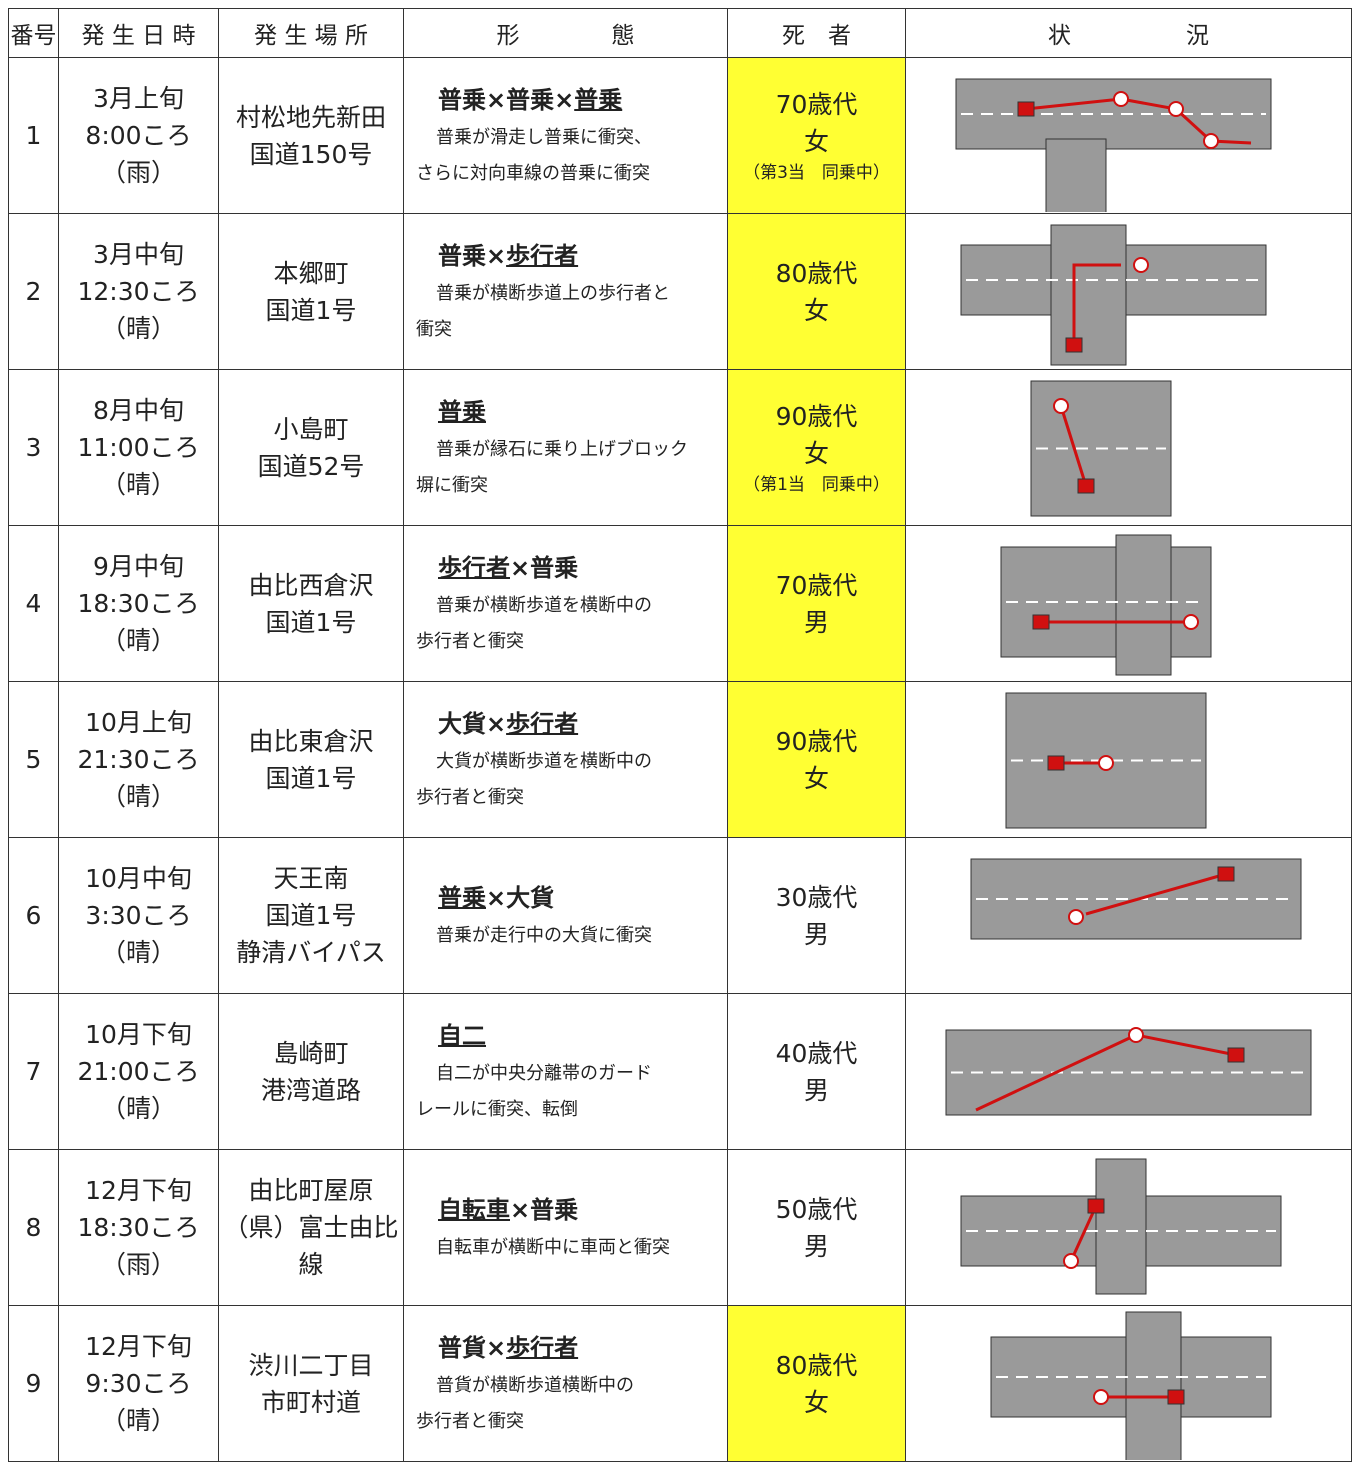  I want to click on type-part: 大貨×, so click(472, 723).